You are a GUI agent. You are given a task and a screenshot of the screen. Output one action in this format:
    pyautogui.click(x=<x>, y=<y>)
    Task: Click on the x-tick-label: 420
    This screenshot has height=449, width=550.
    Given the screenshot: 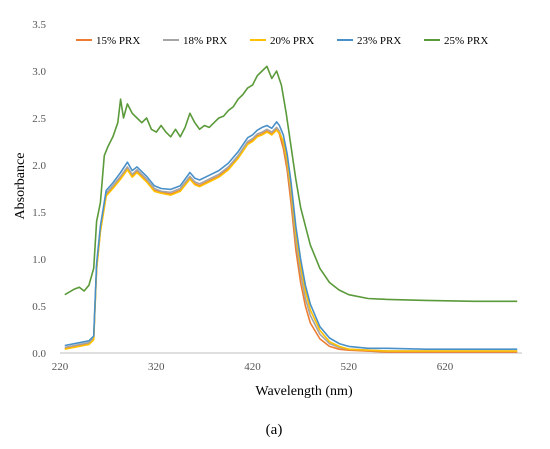 What is the action you would take?
    pyautogui.click(x=252, y=367)
    